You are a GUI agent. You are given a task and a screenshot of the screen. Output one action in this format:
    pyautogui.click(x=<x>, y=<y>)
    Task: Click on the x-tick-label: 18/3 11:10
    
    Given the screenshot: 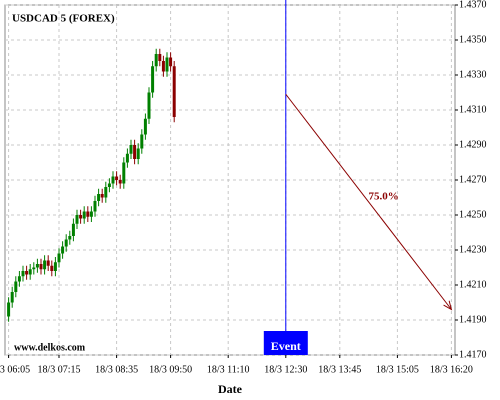 What is the action you would take?
    pyautogui.click(x=228, y=369)
    